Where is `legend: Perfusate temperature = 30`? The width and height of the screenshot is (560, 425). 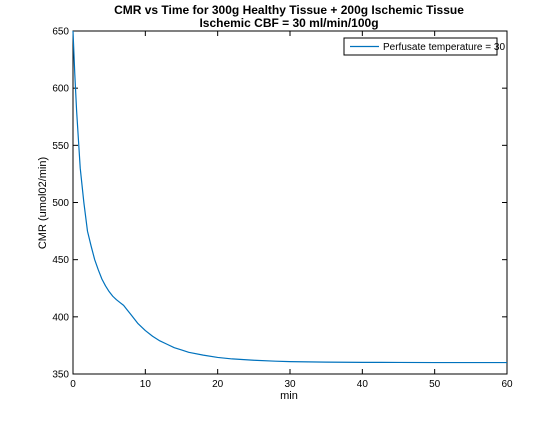 legend: Perfusate temperature = 30 is located at coordinates (424, 46).